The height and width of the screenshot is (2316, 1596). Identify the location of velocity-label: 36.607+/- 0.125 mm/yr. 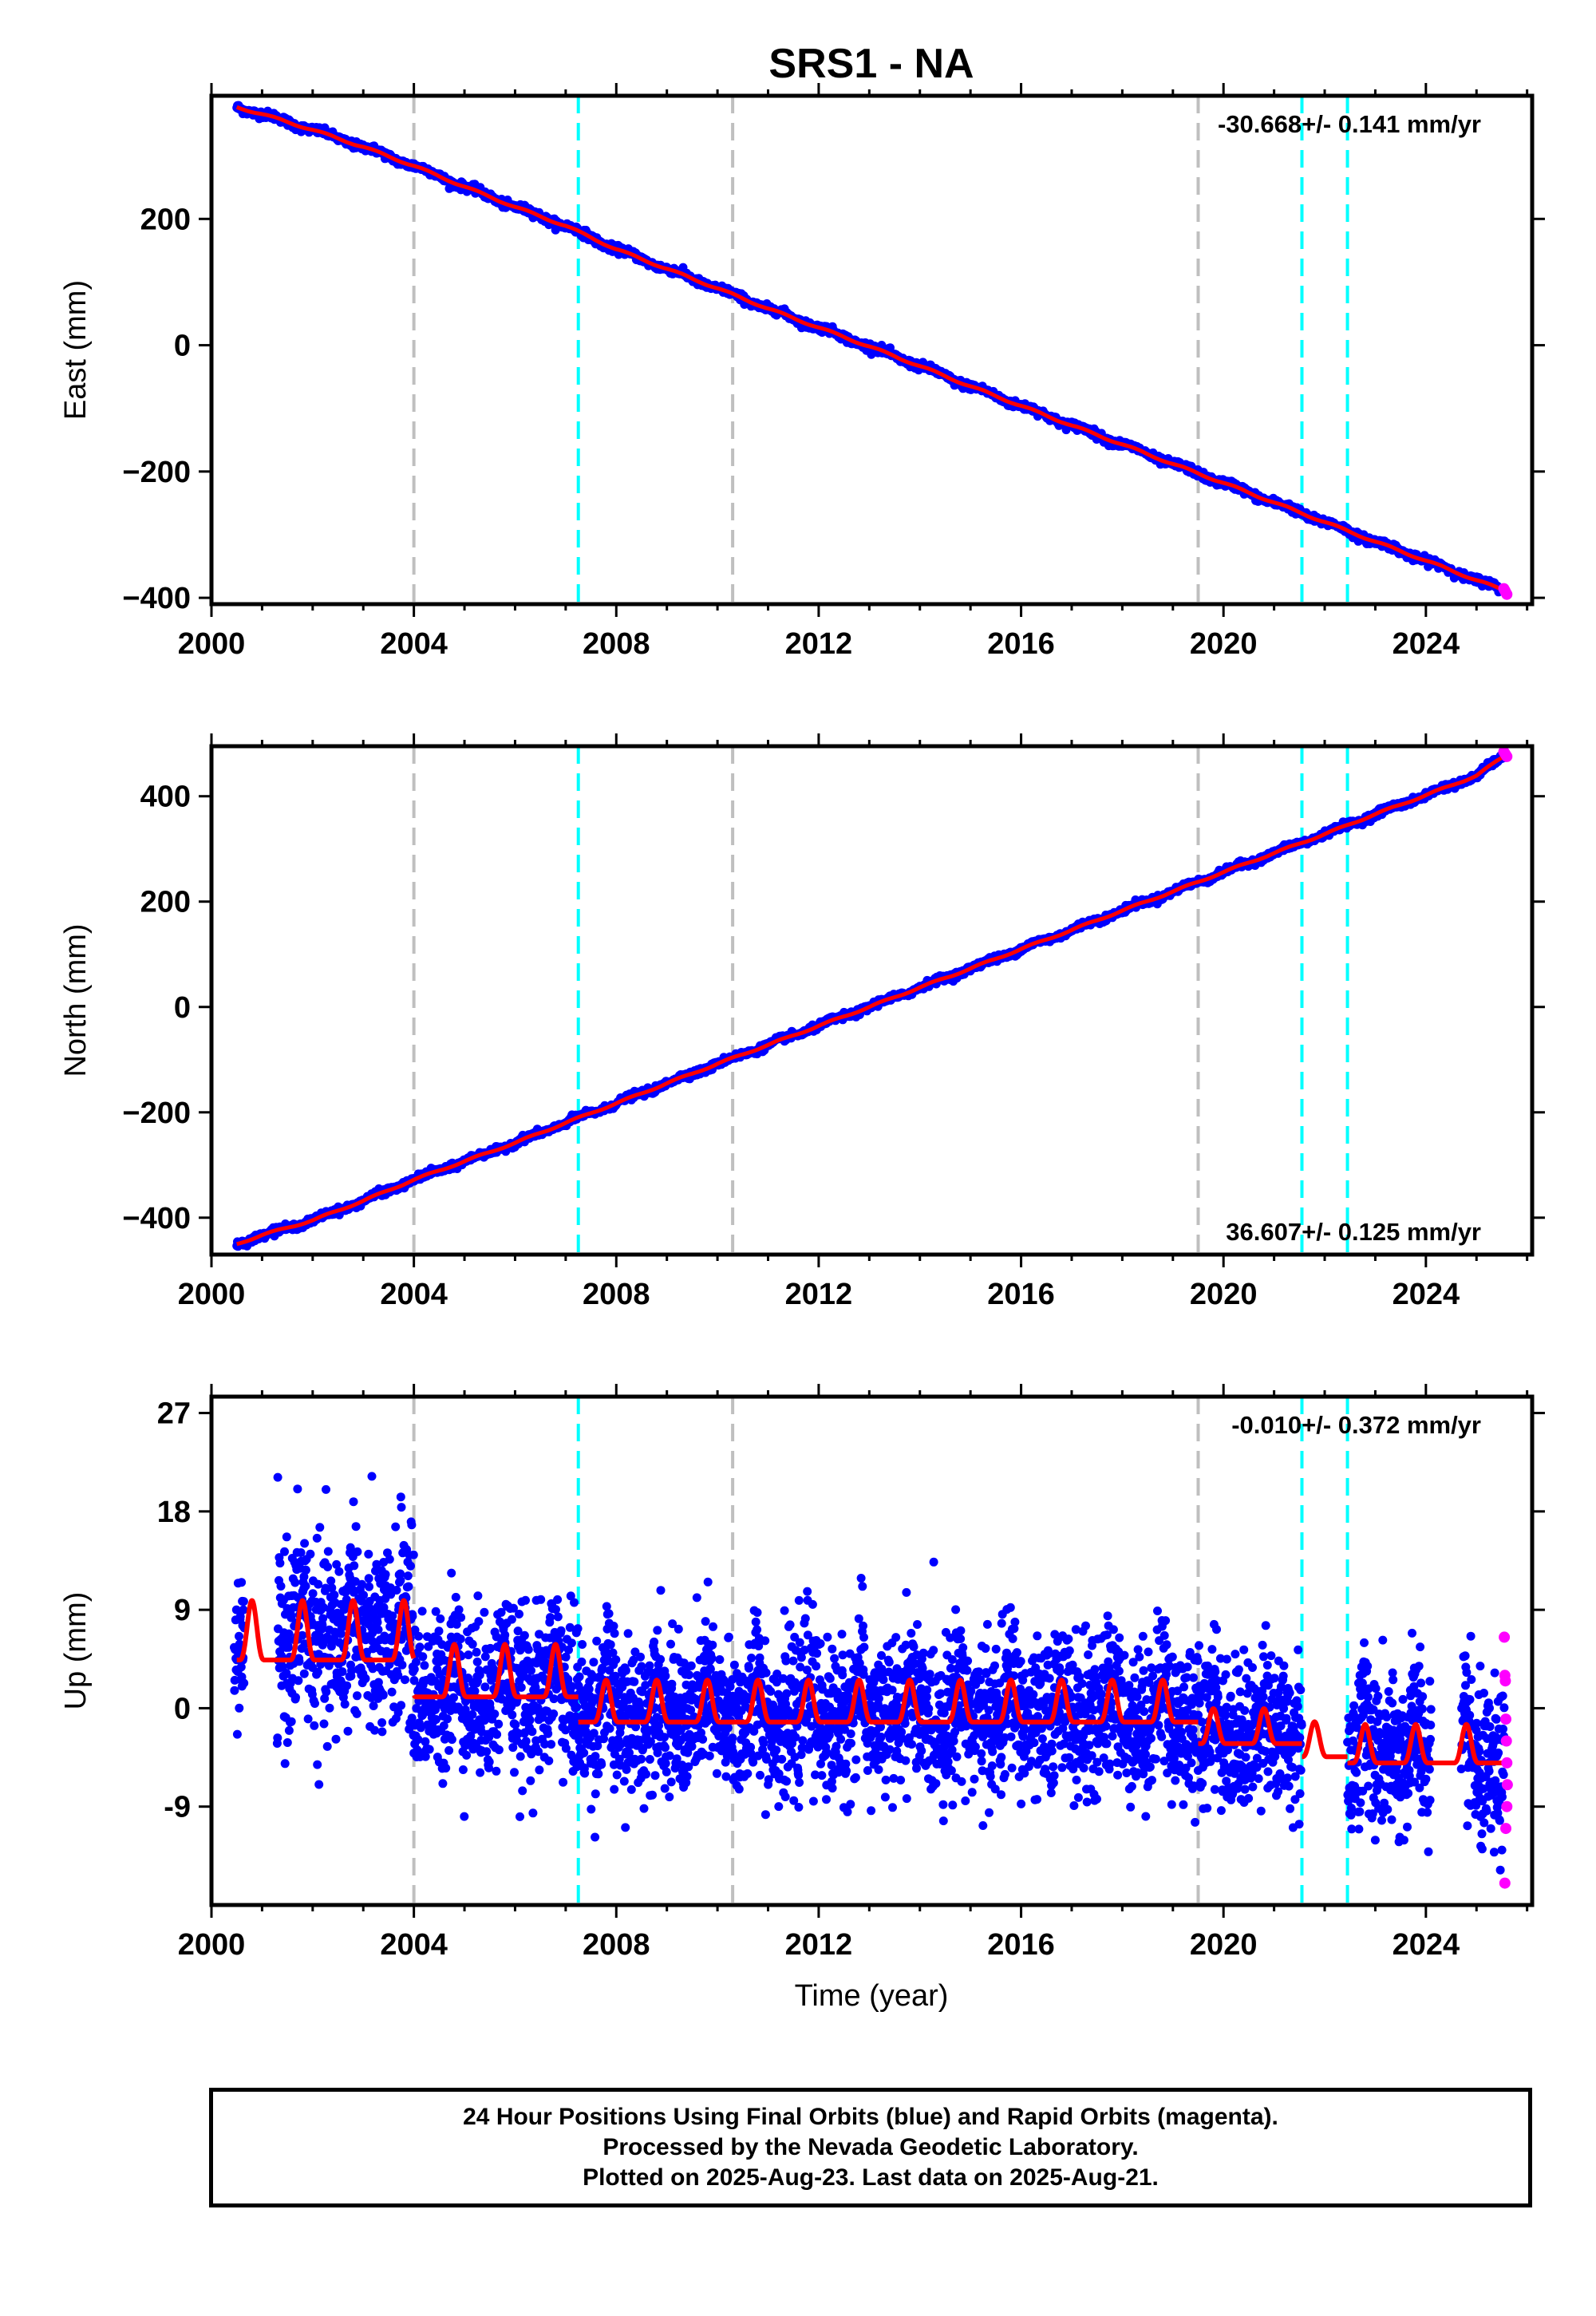
(1353, 1232).